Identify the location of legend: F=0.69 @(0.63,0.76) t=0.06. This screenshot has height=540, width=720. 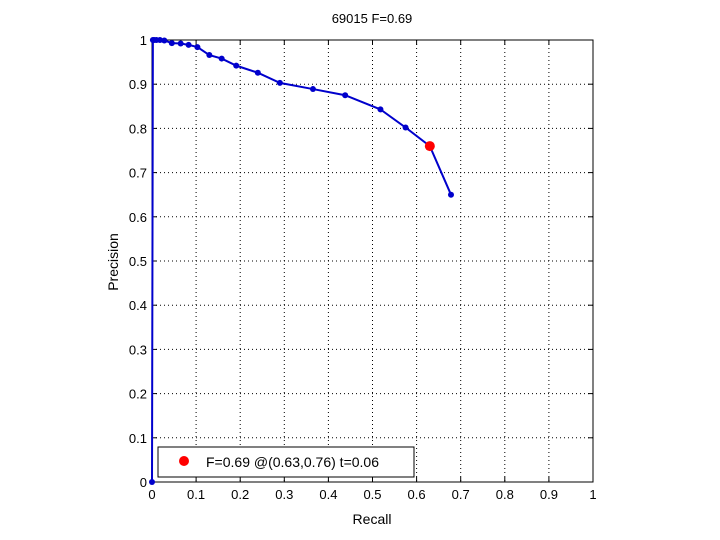
(286, 462).